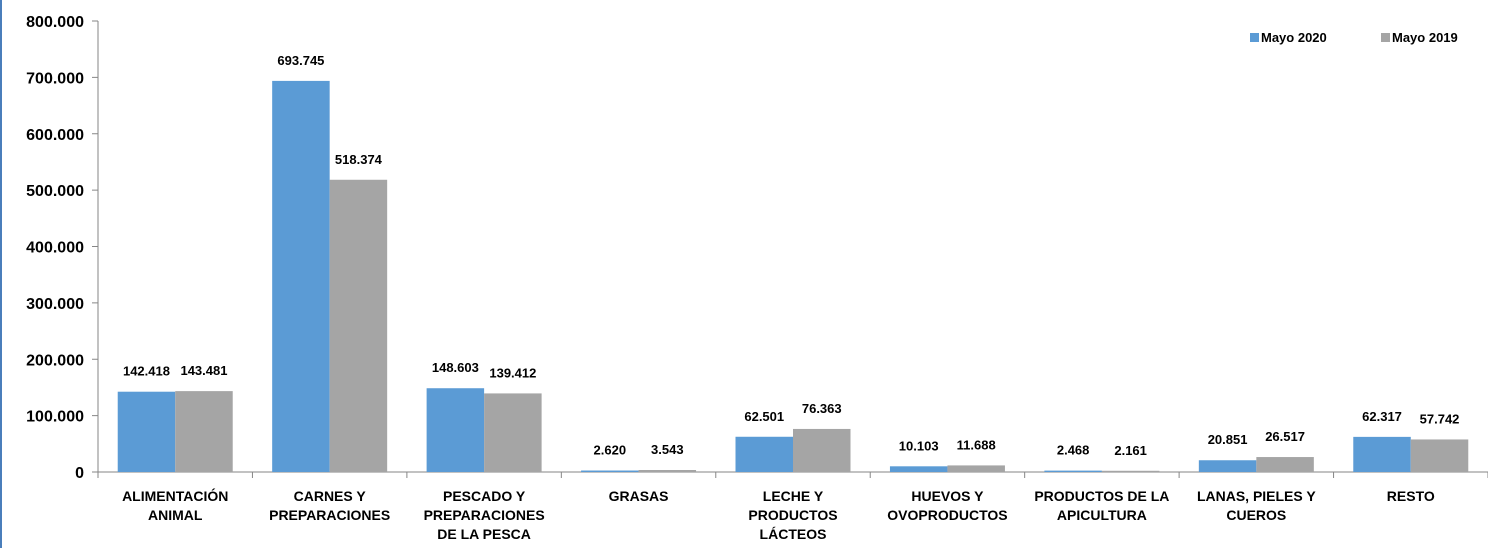  I want to click on data-label: 518.374, so click(359, 159).